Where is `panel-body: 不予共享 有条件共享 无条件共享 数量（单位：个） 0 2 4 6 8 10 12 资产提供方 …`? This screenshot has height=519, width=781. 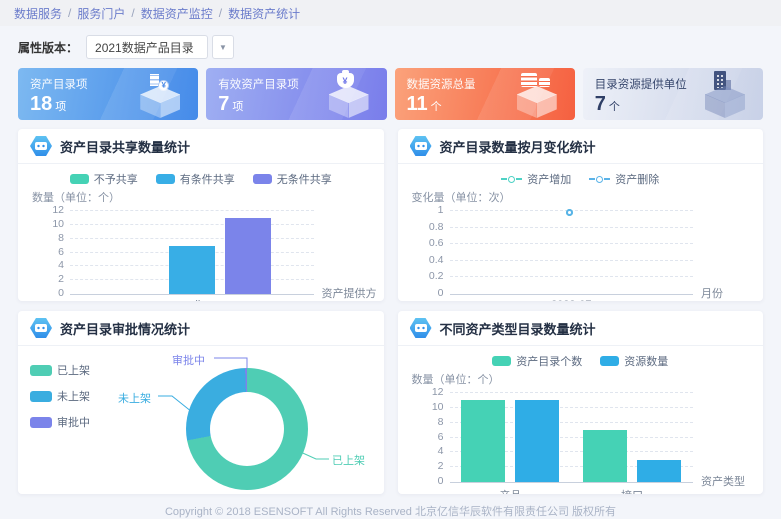 panel-body: 不予共享 有条件共享 无条件共享 数量（单位：个） 0 2 4 6 8 10 12 资产提供方 … is located at coordinates (201, 232).